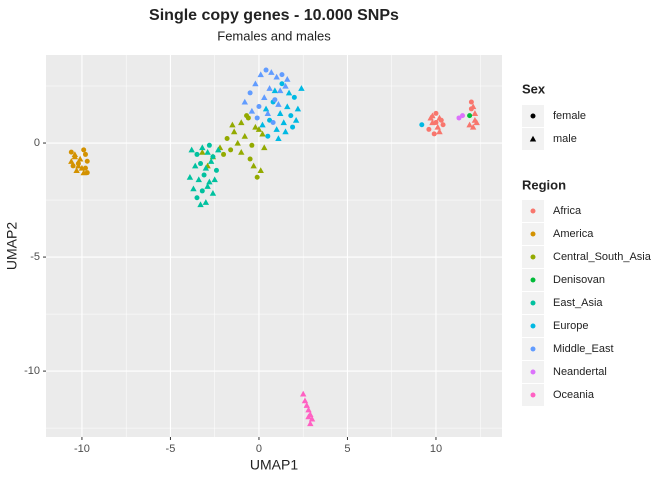 This screenshot has height=480, width=672. Describe the element at coordinates (274, 15) in the screenshot. I see `chart-title: Single copy genes - 10.000 SNPs` at that location.